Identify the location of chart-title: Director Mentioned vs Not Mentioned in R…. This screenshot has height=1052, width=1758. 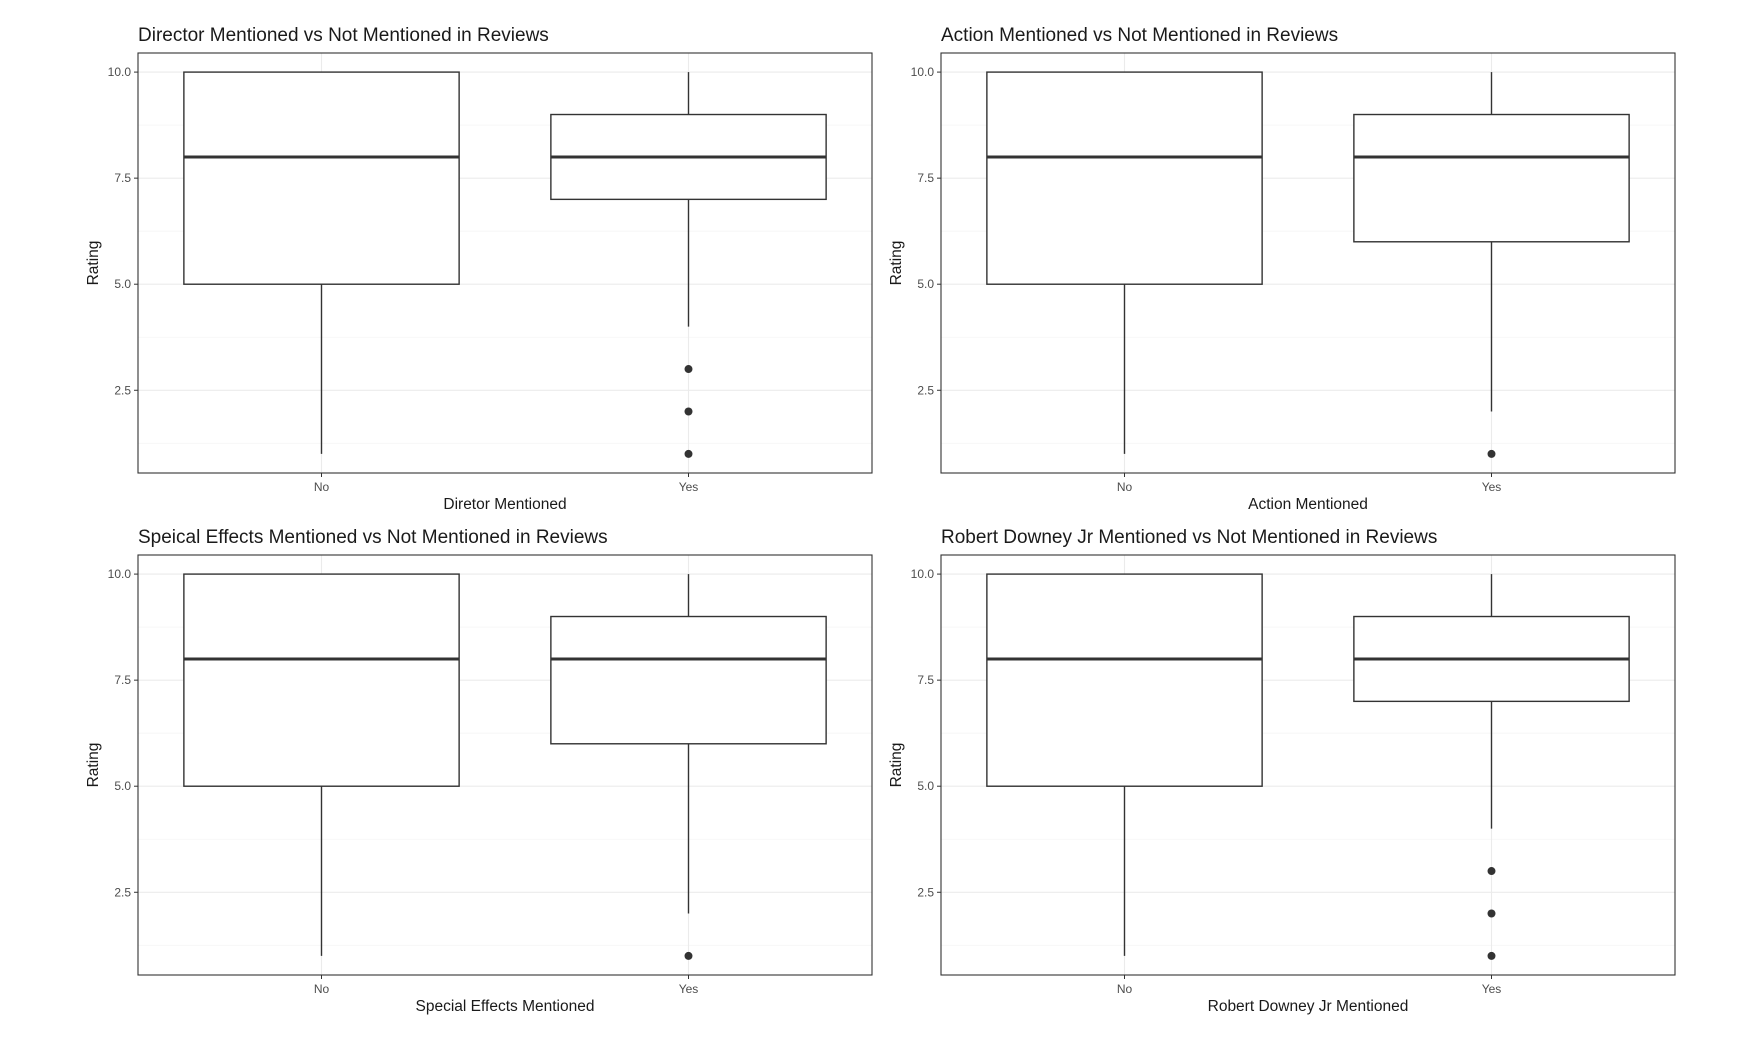
(343, 35).